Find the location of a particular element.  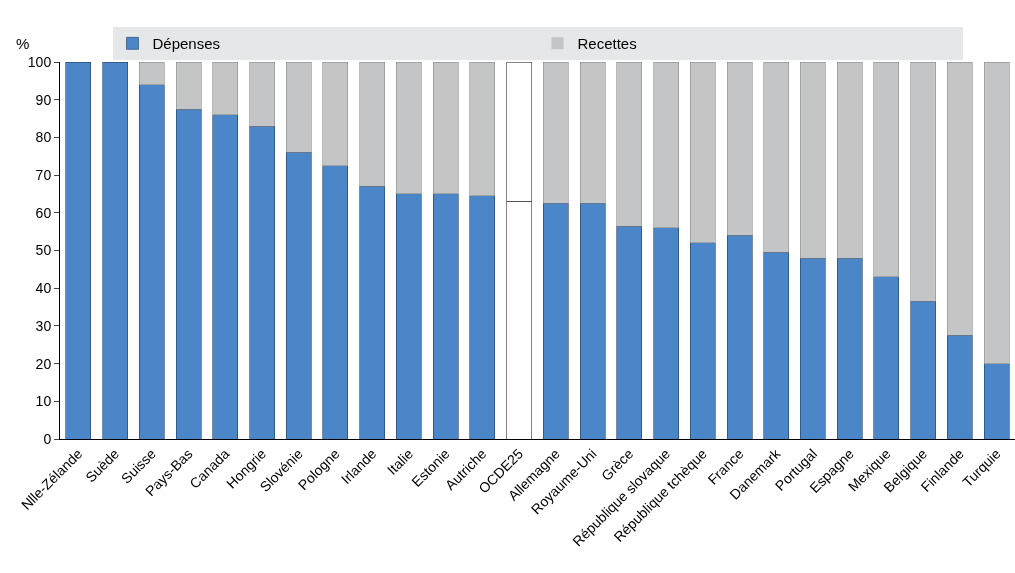

legend-label: Dépenses is located at coordinates (186, 44).